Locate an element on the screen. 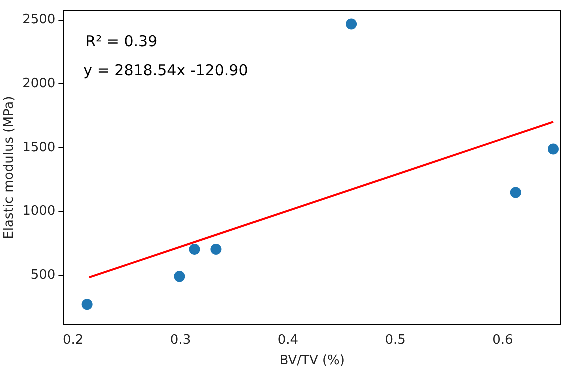 The height and width of the screenshot is (371, 567). y-tick-label: 2000 is located at coordinates (39, 84).